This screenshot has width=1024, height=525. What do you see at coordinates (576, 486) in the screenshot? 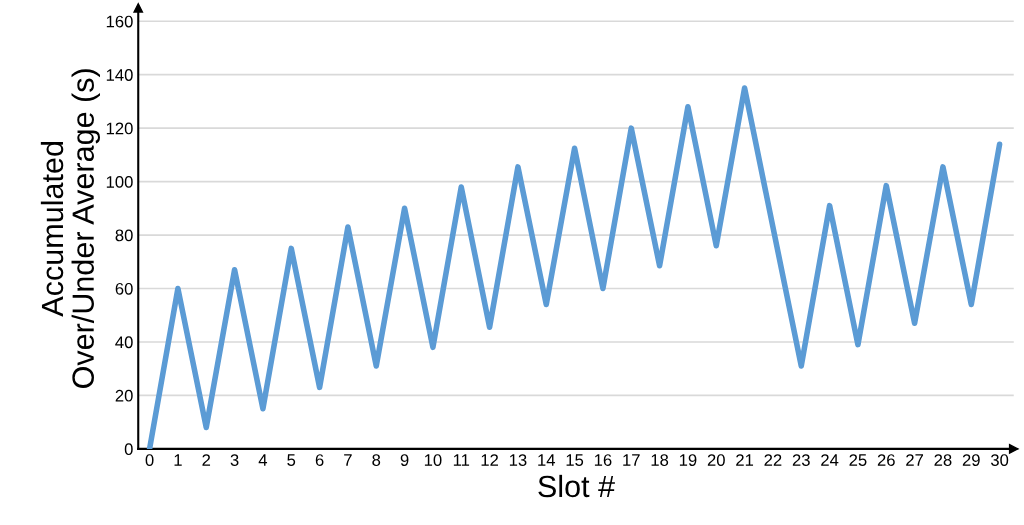
I see `x-axis-title: Slot #` at bounding box center [576, 486].